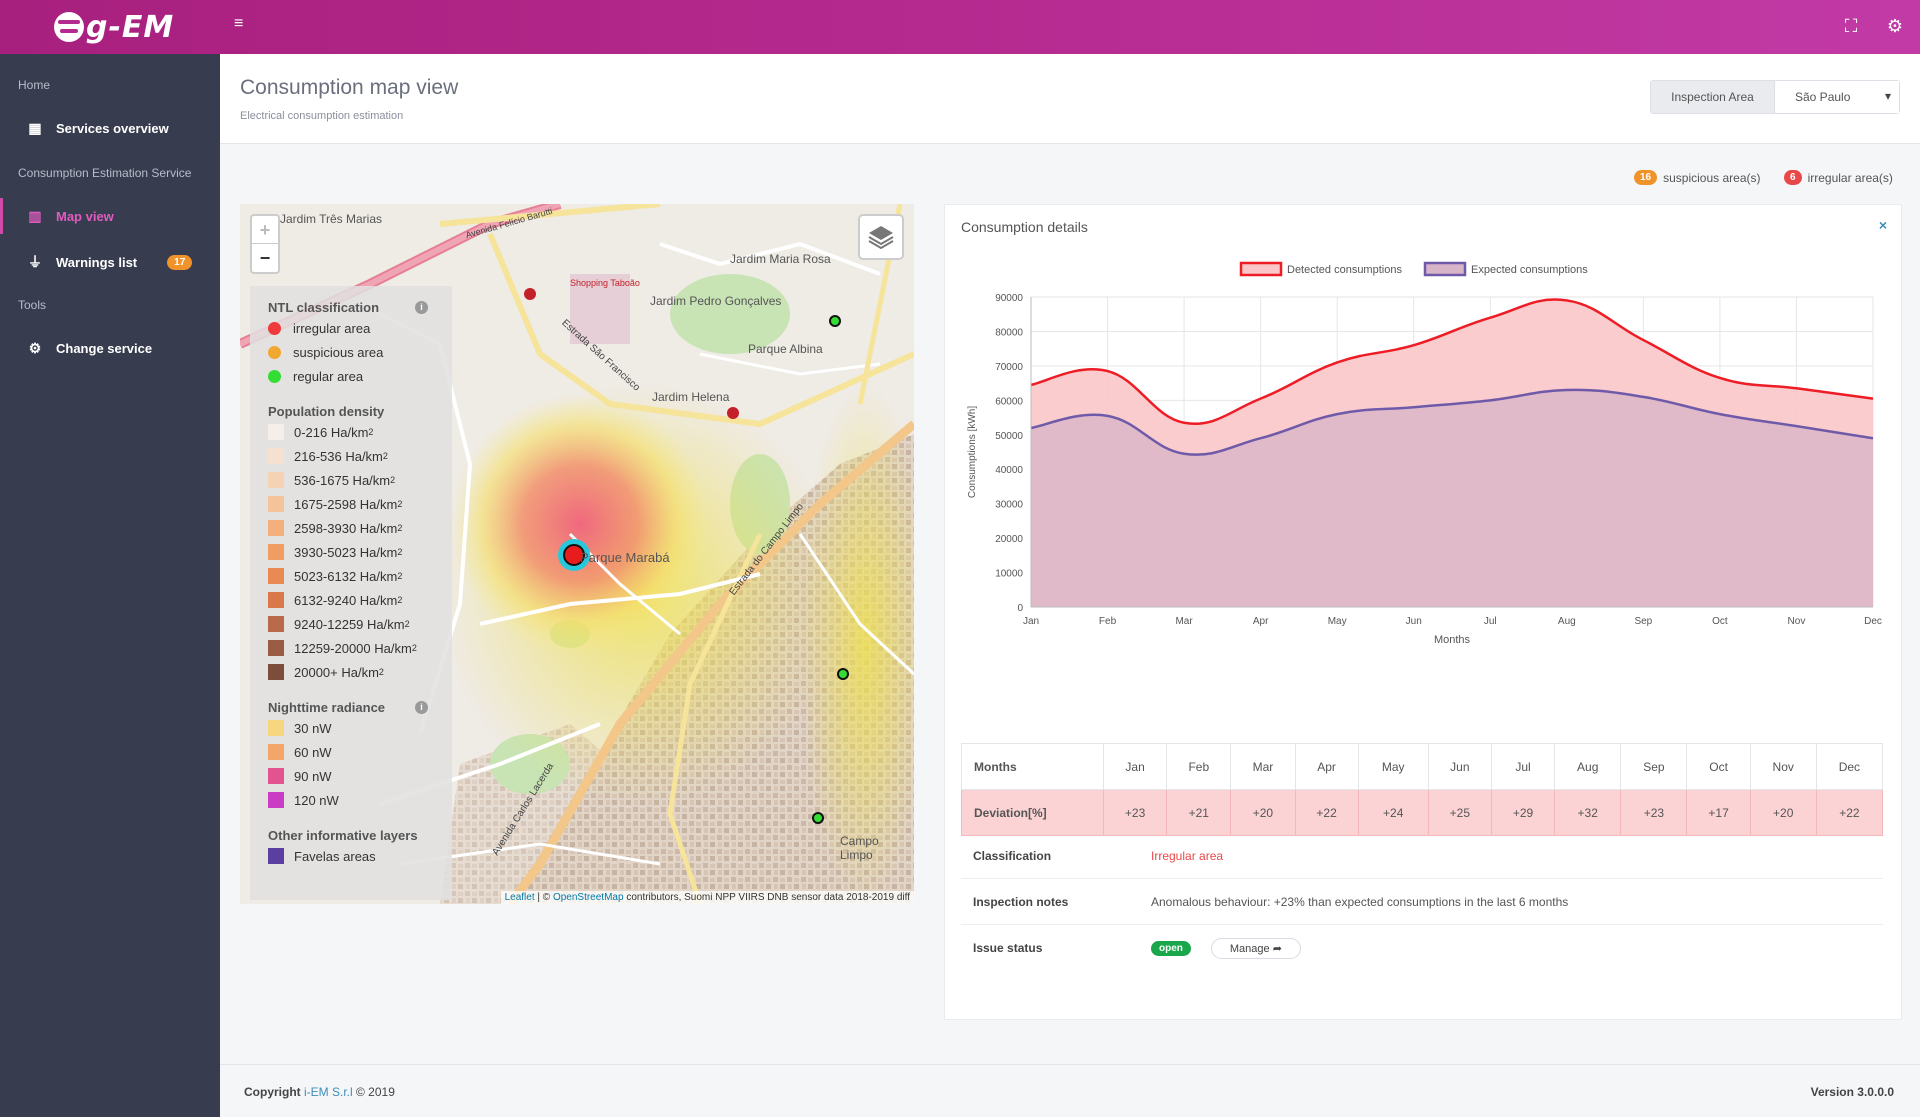  What do you see at coordinates (519, 897) in the screenshot?
I see `leaflet-link: Leaflet` at bounding box center [519, 897].